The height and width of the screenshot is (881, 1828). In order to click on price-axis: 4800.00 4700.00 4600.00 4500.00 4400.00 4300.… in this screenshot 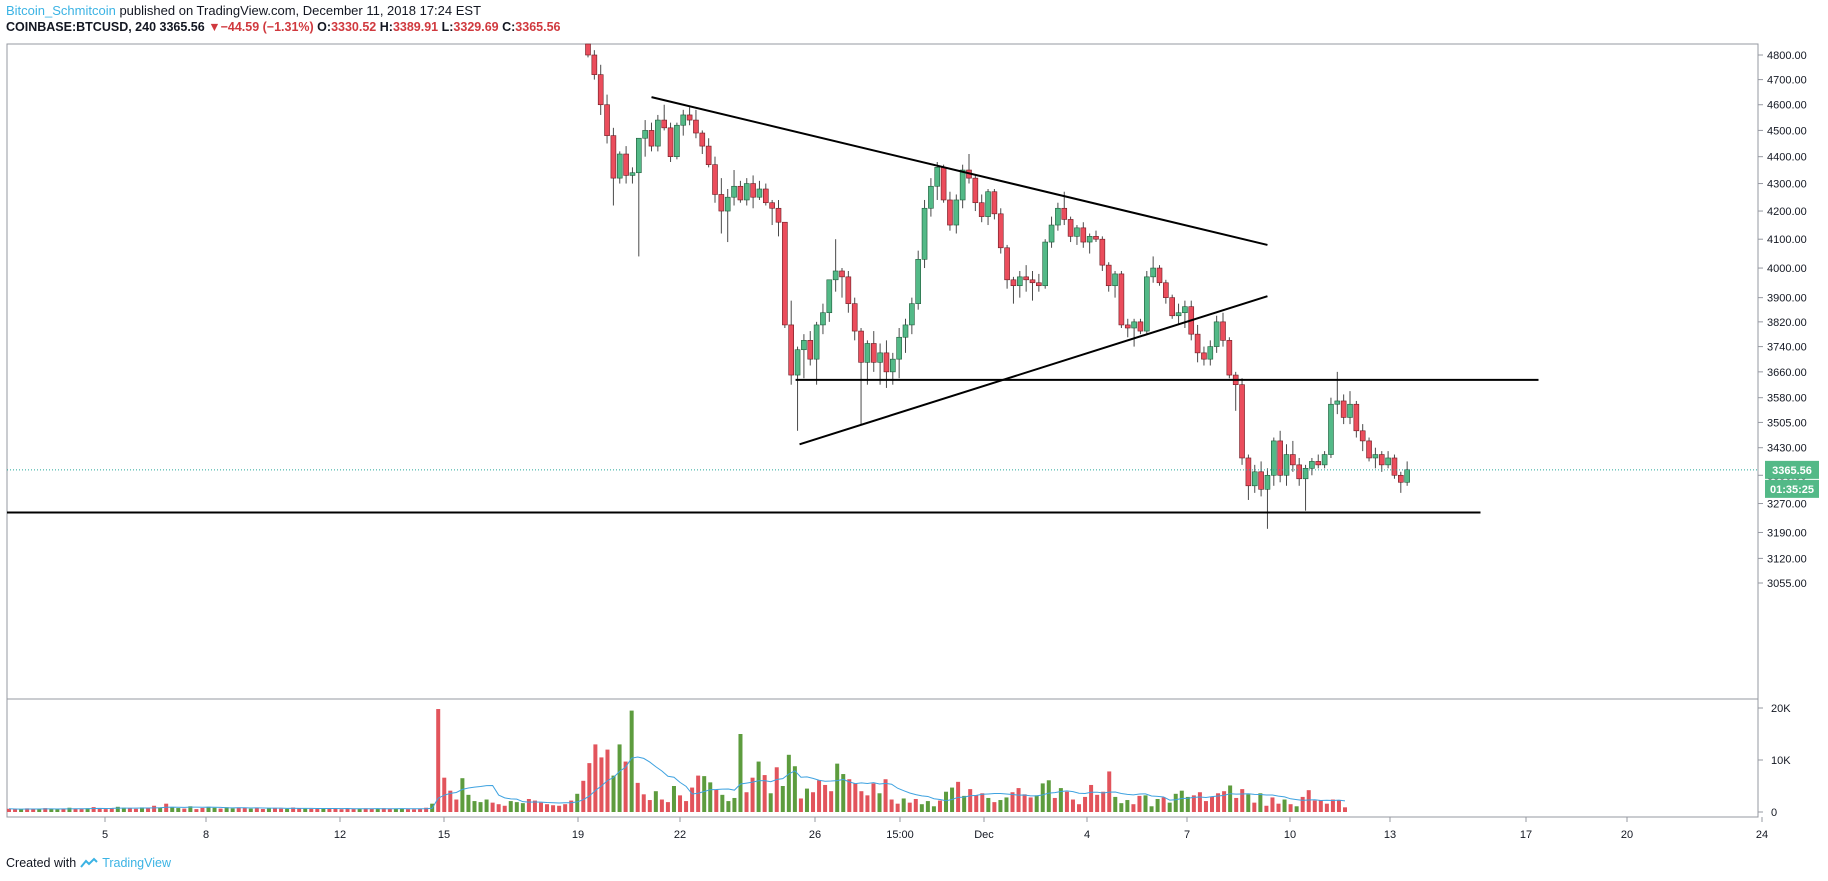, I will do `click(1782, 320)`.